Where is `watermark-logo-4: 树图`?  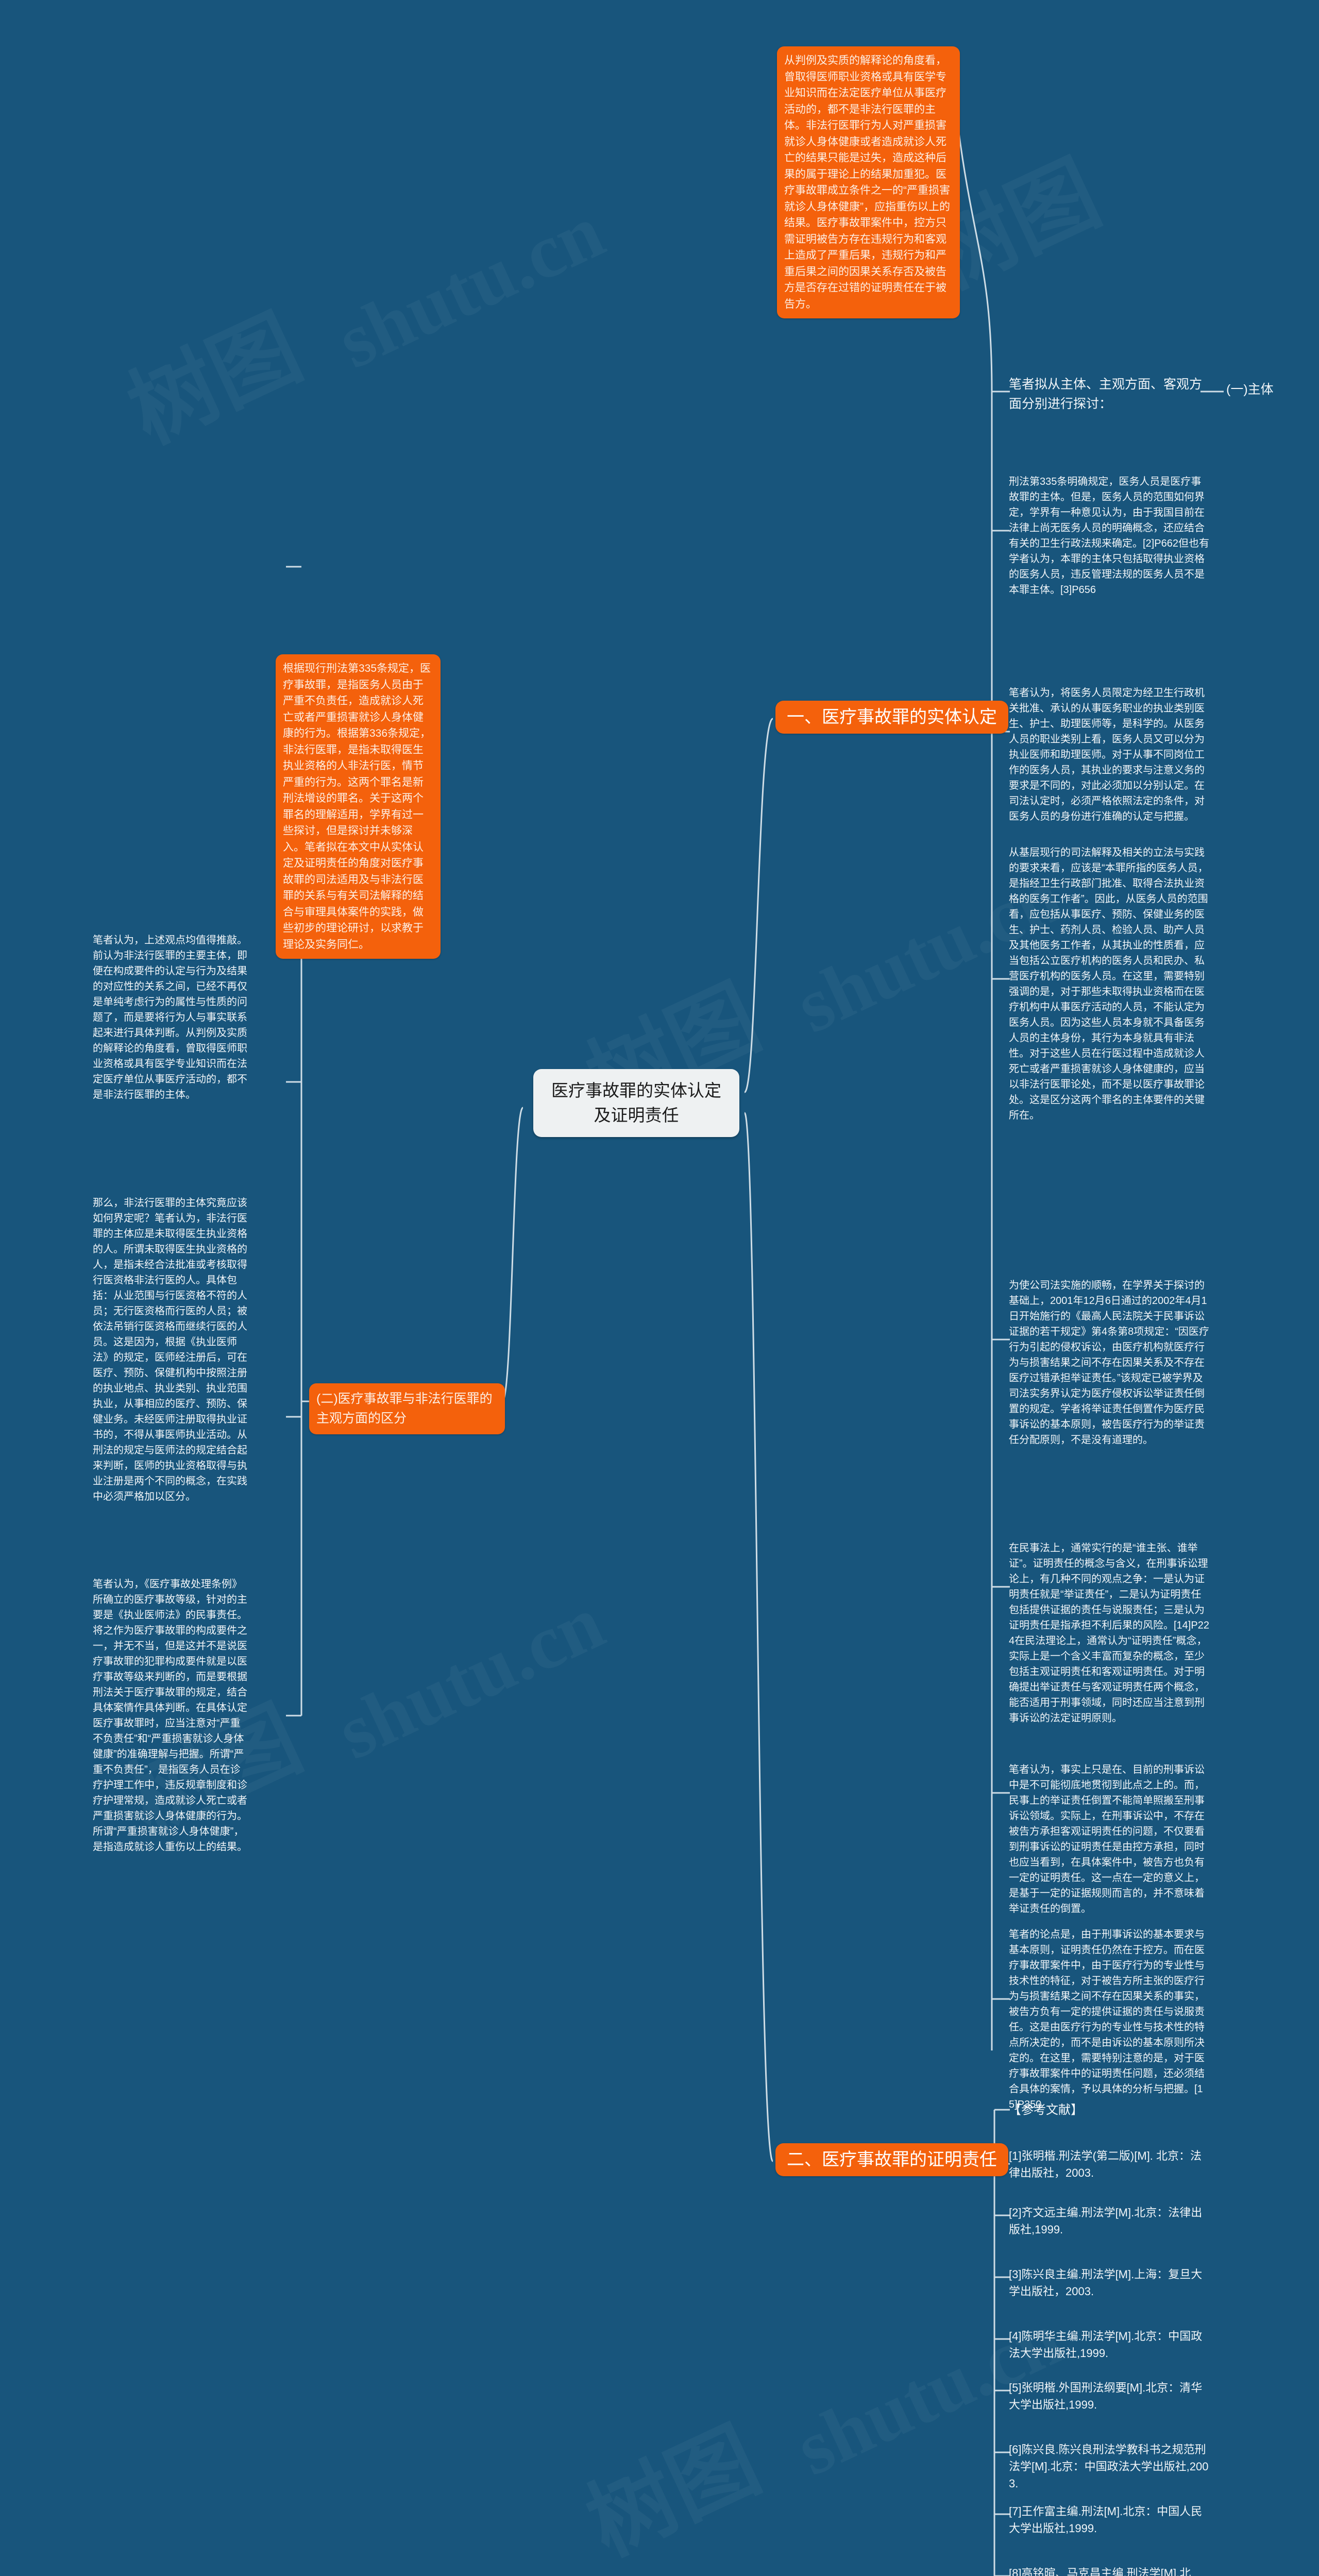 watermark-logo-4: 树图 is located at coordinates (670, 2483).